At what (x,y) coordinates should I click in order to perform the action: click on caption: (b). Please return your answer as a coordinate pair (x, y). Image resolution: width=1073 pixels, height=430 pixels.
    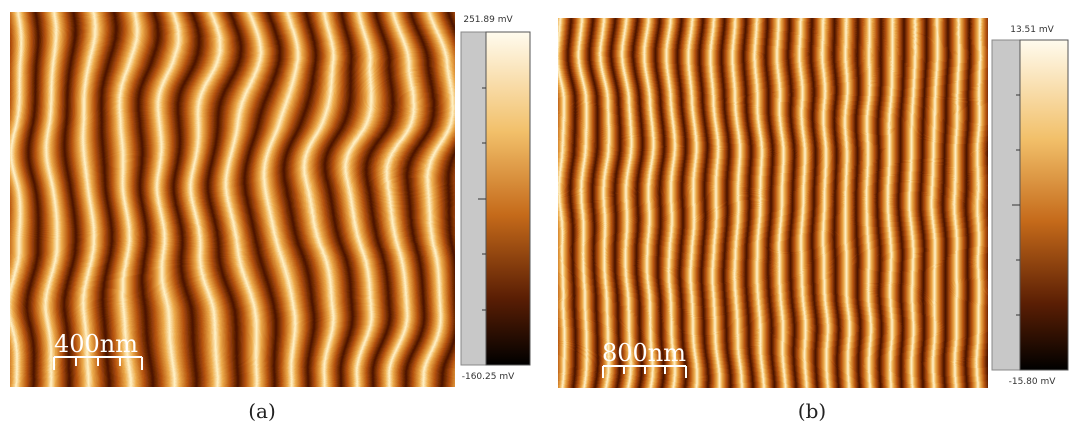
    Looking at the image, I should click on (812, 411).